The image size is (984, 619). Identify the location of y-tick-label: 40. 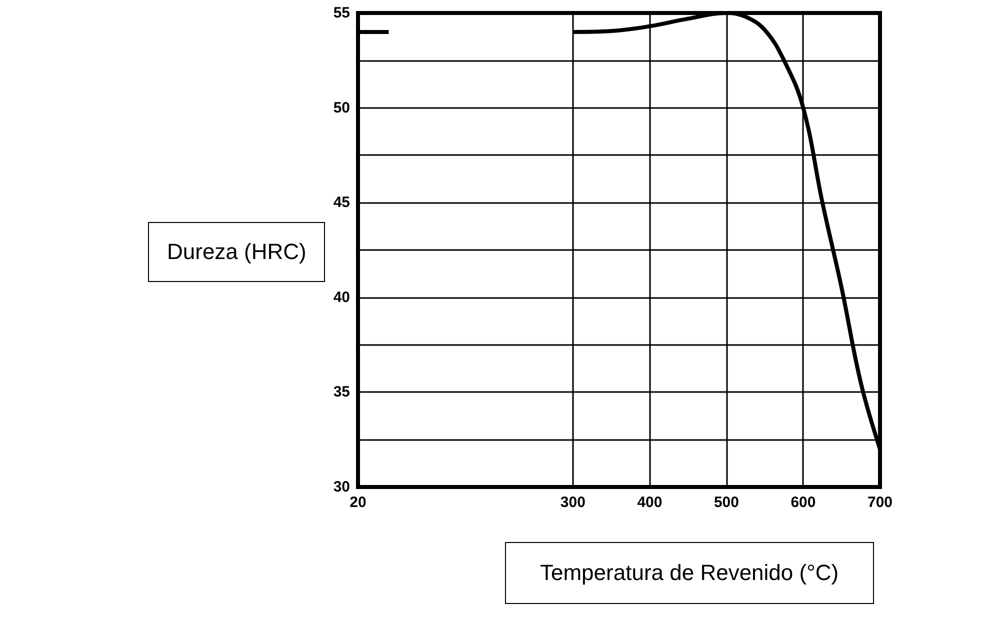
(341, 297).